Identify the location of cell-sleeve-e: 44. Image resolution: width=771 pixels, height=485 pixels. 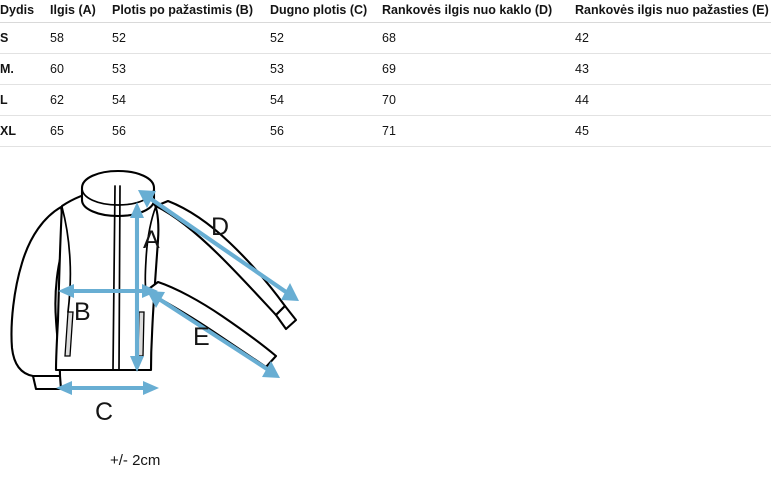
(673, 100).